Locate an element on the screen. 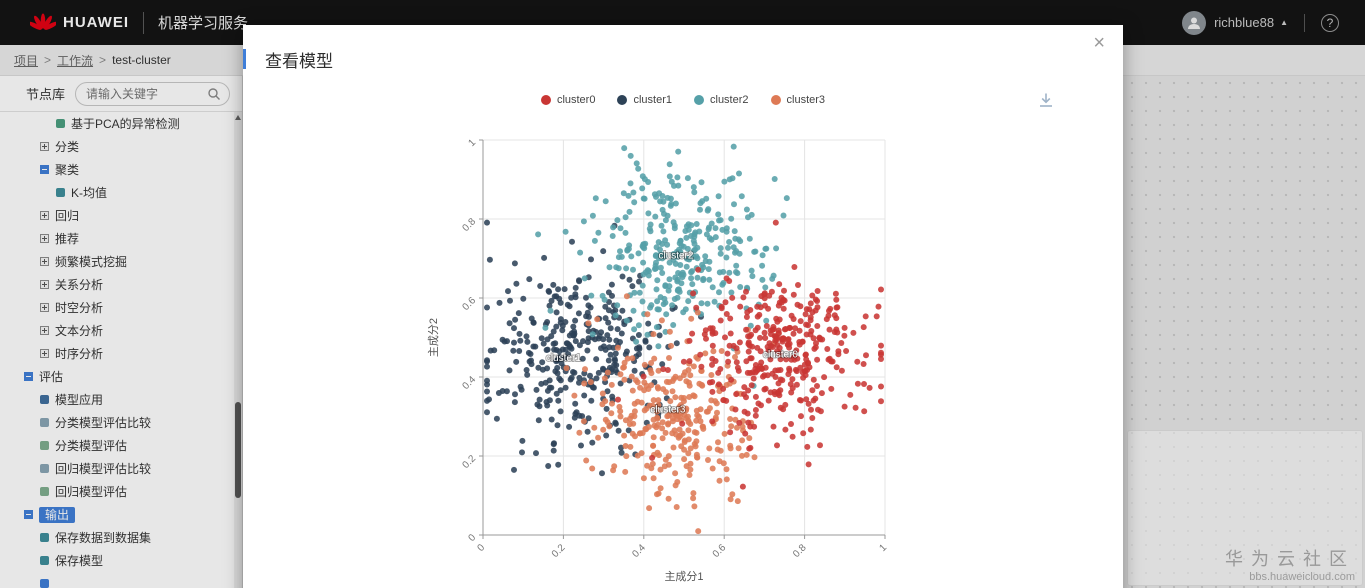 The width and height of the screenshot is (1365, 588). legend-item-cluster3: cluster3 is located at coordinates (798, 100).